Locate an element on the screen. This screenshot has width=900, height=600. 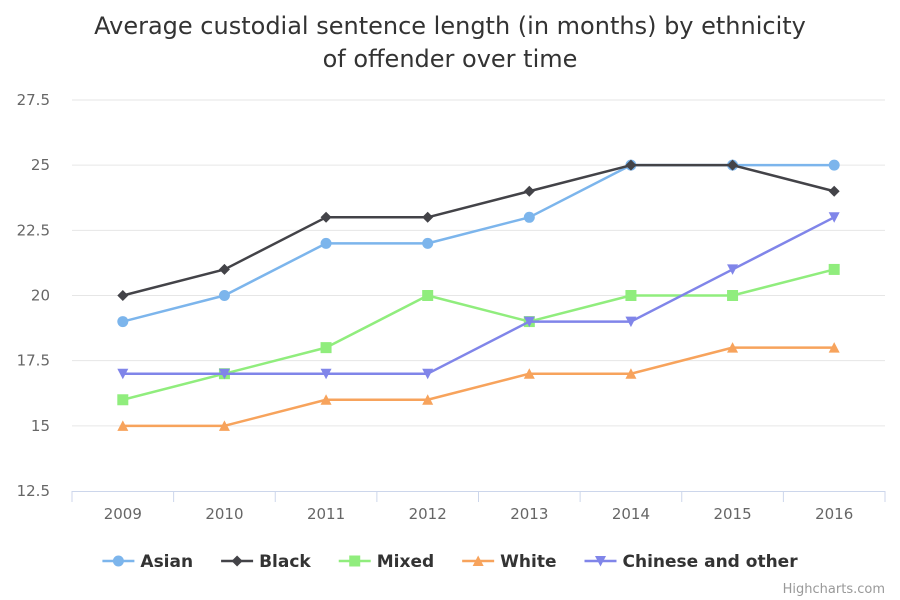
y-tick-label: 17.5 is located at coordinates (33, 361).